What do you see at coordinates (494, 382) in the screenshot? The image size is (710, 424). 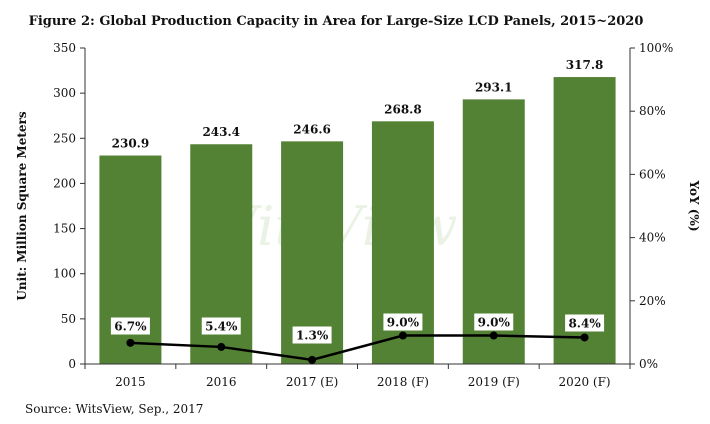 I see `x-tick-label: 2019 (F)` at bounding box center [494, 382].